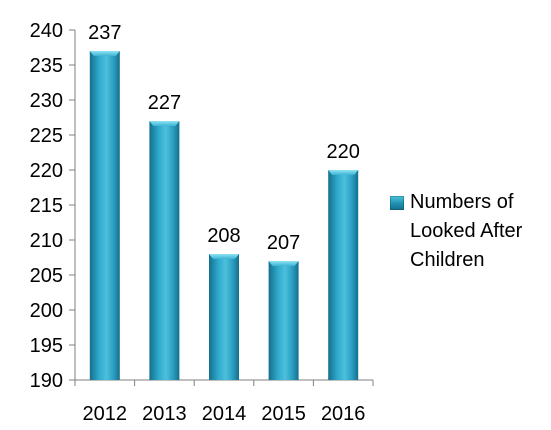 The width and height of the screenshot is (551, 430). What do you see at coordinates (104, 33) in the screenshot?
I see `data-label: 237` at bounding box center [104, 33].